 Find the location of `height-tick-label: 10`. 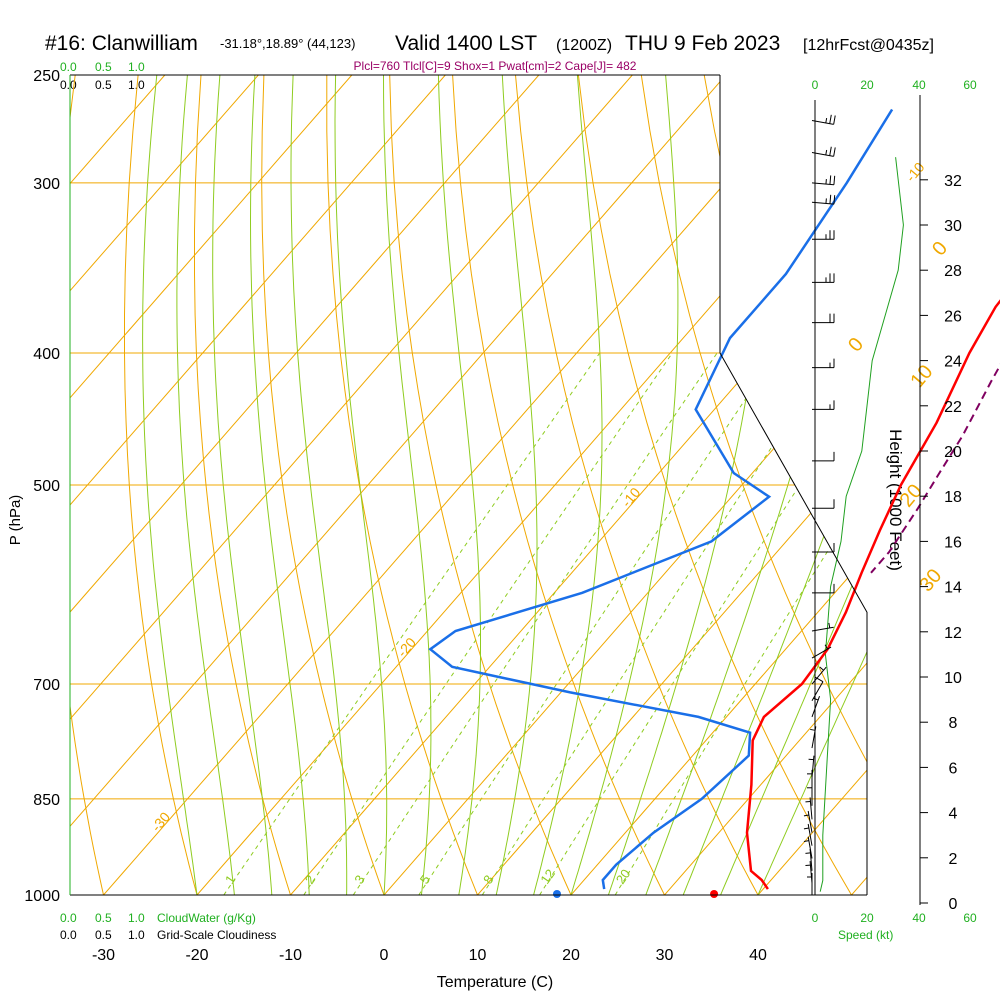

height-tick-label: 10 is located at coordinates (953, 678).